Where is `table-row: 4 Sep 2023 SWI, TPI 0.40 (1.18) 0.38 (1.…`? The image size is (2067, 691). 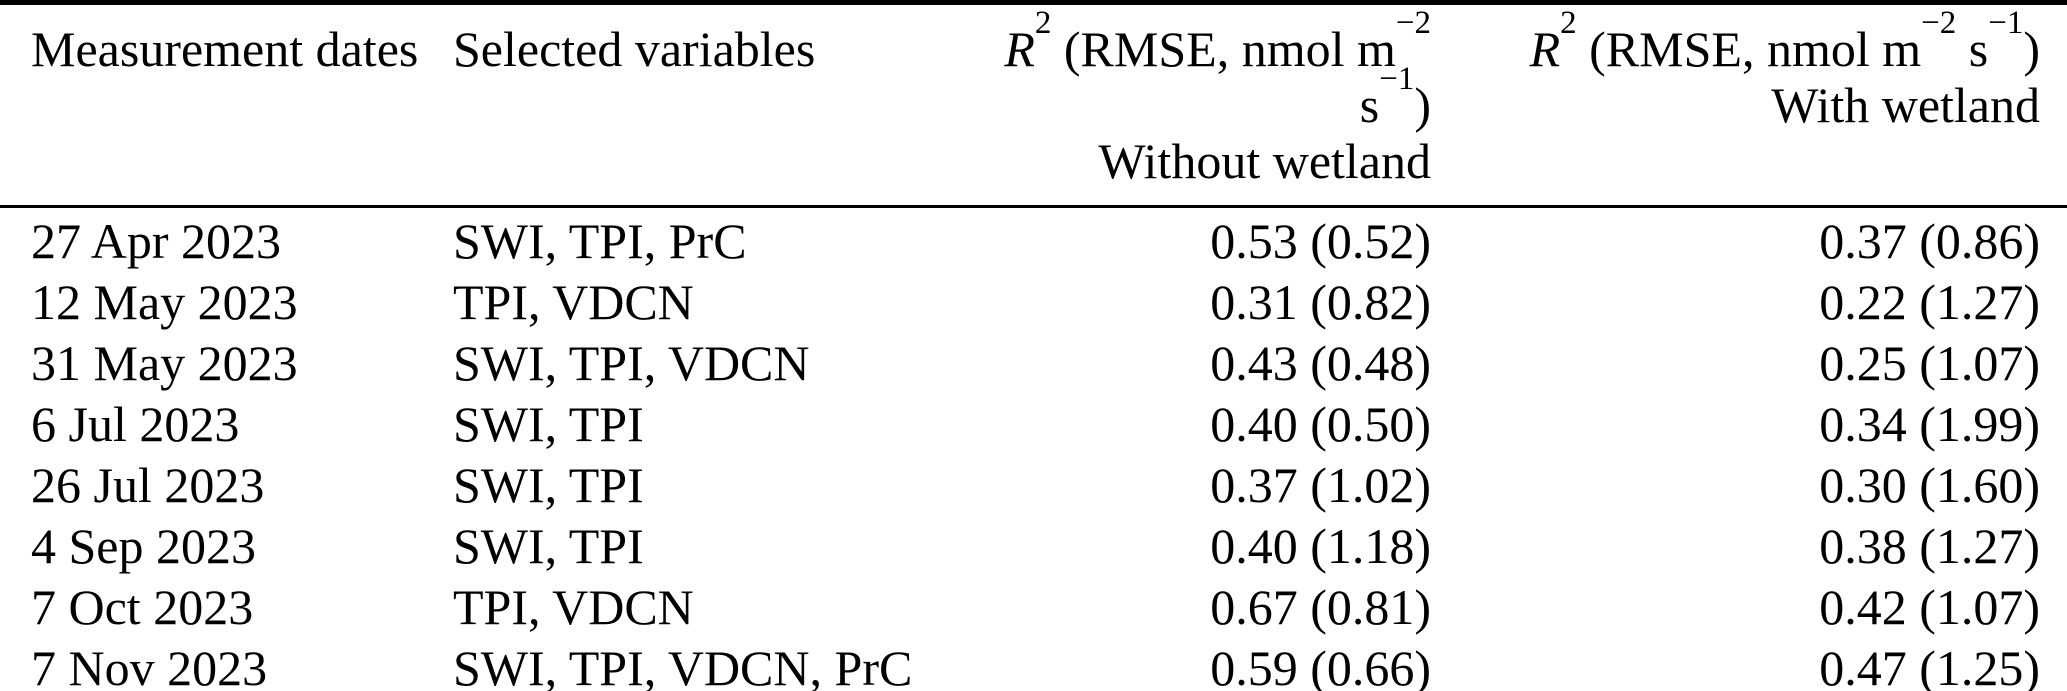 table-row: 4 Sep 2023 SWI, TPI 0.40 (1.18) 0.38 (1.… is located at coordinates (1033, 546).